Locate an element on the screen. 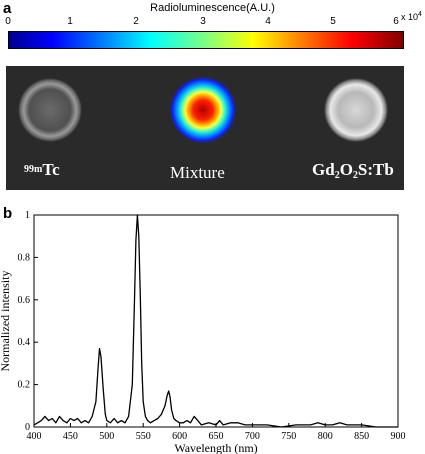 This screenshot has height=454, width=425. panel-b-label: b is located at coordinates (8, 213).